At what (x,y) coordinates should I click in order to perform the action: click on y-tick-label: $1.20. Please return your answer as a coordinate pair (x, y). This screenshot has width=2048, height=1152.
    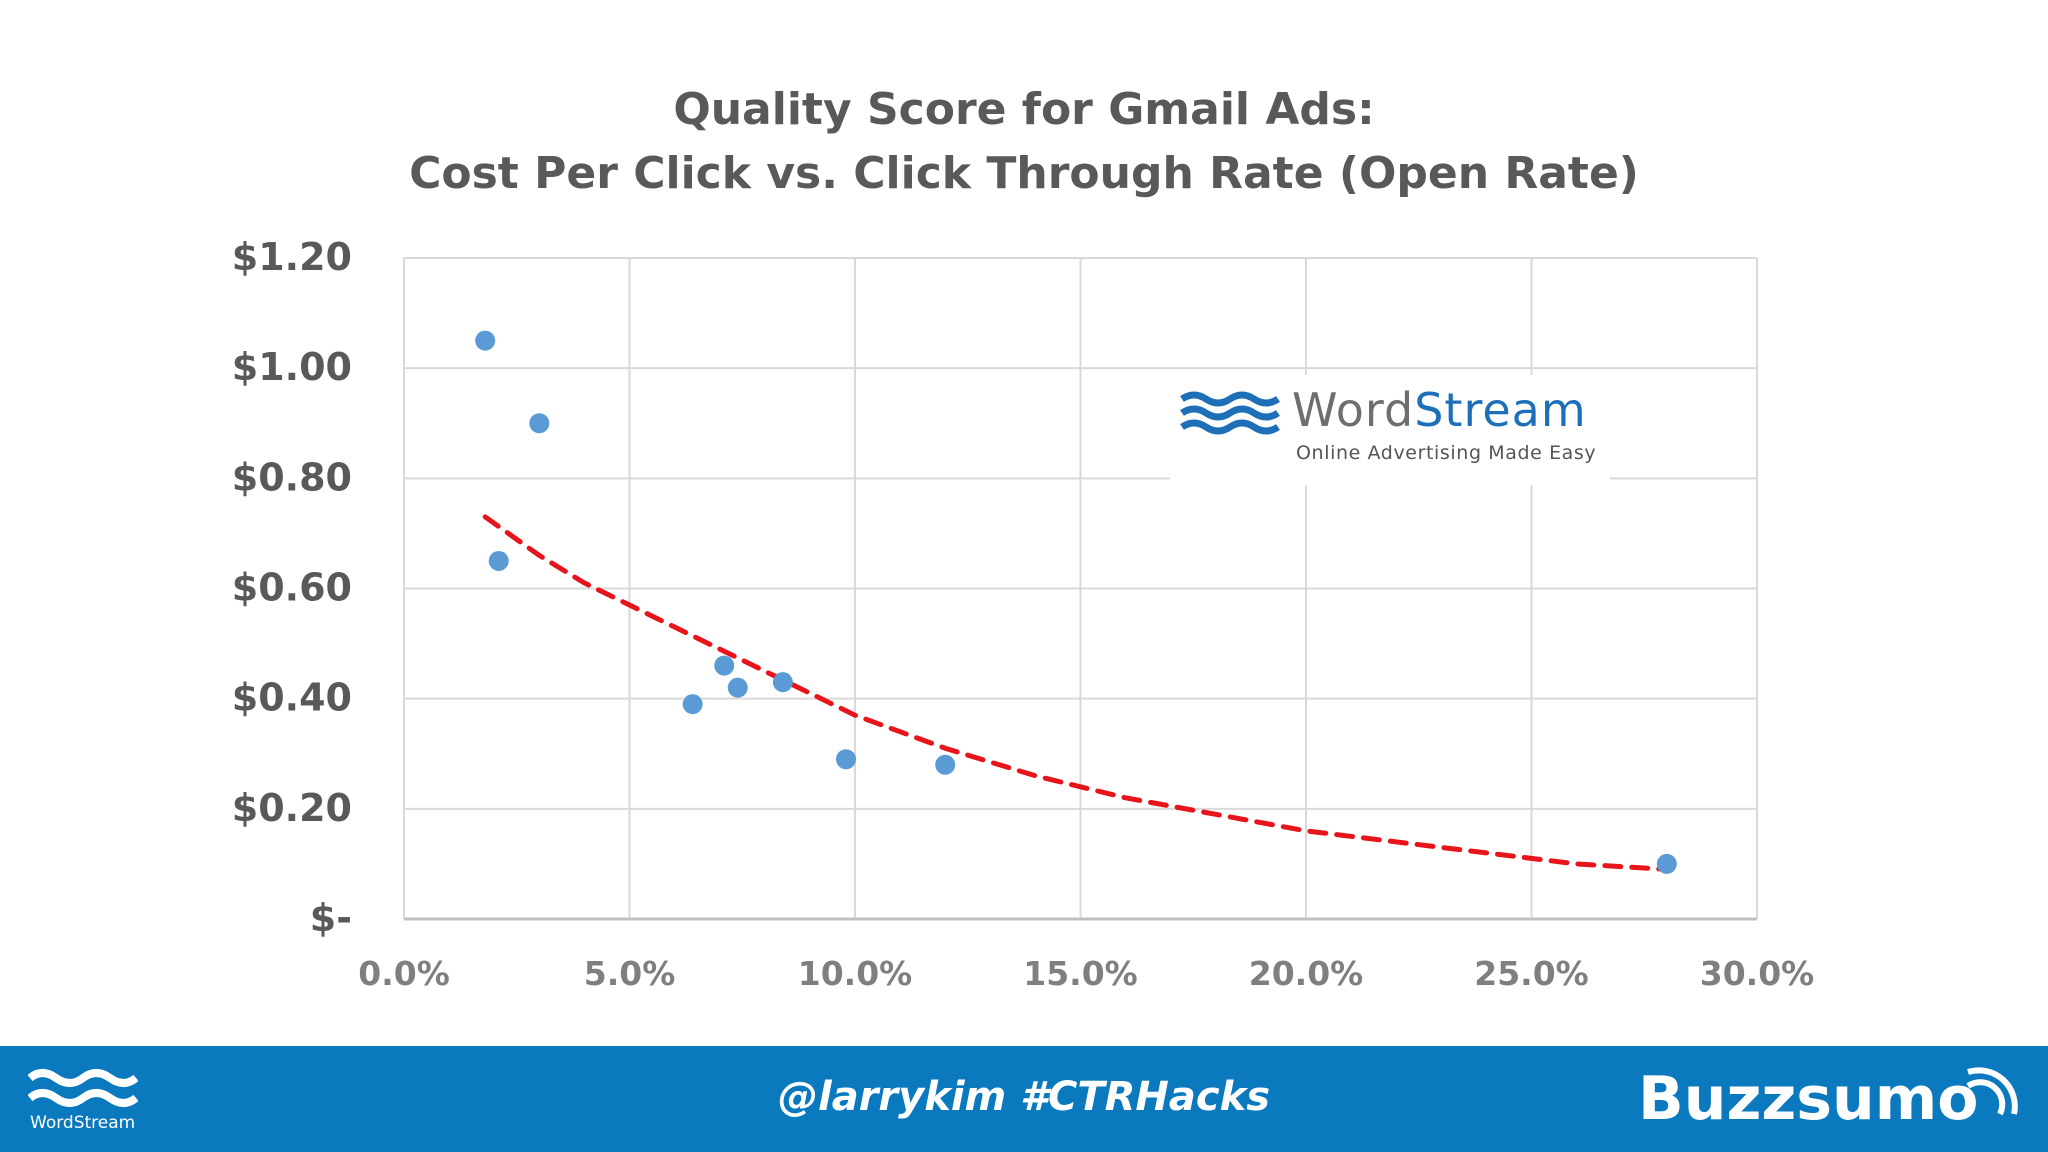
    Looking at the image, I should click on (292, 257).